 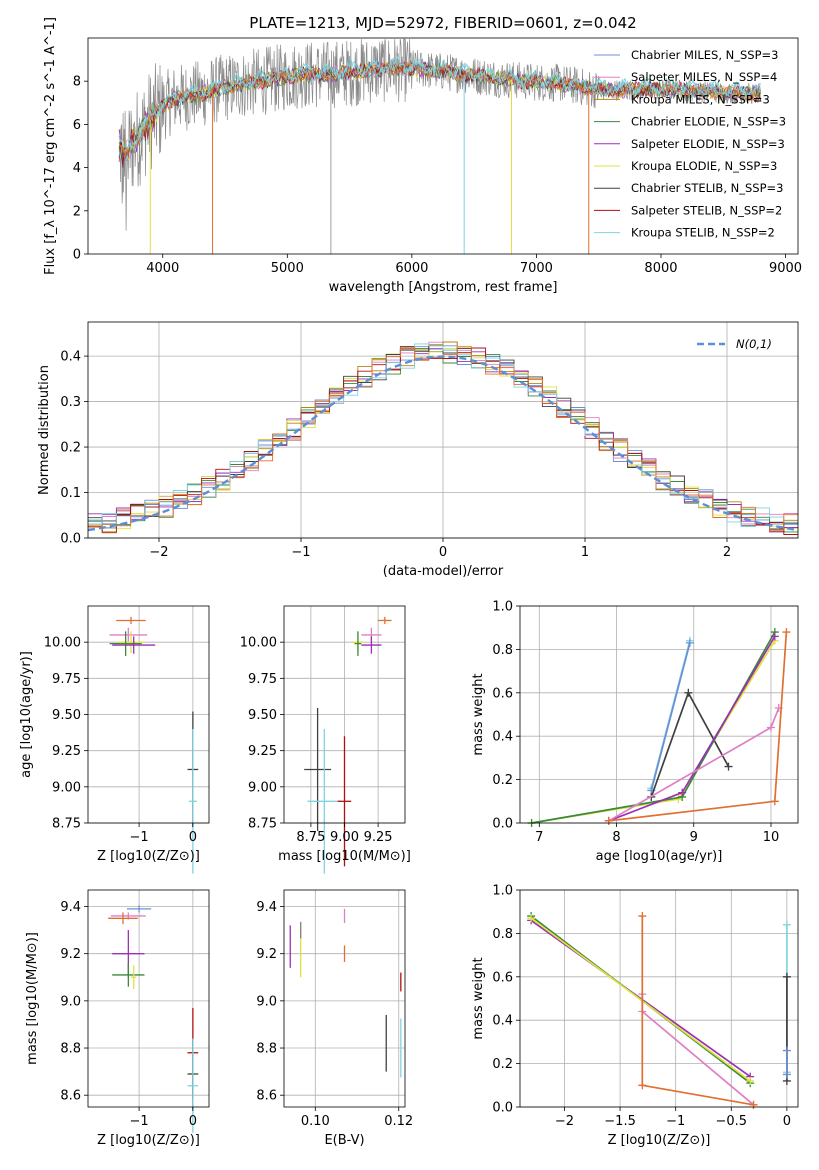 I want to click on massweight_vs_age-frame, so click(x=659, y=714).